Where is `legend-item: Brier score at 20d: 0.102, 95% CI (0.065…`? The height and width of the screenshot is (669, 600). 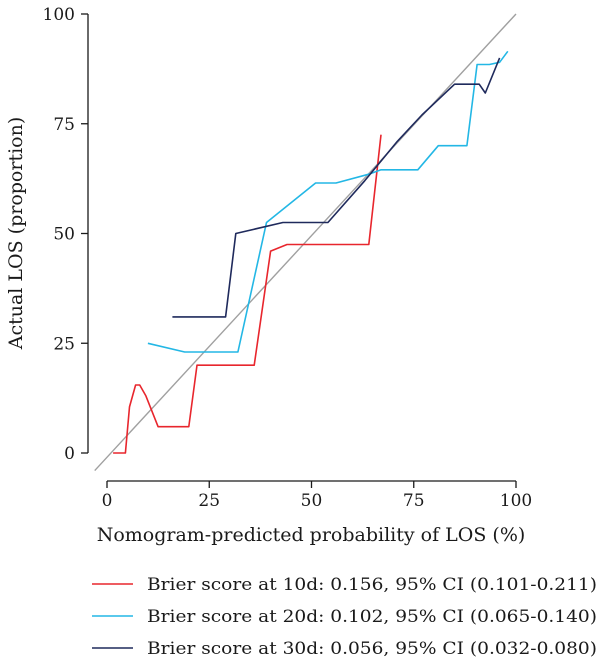 legend-item: Brier score at 20d: 0.102, 95% CI (0.065… is located at coordinates (344, 617).